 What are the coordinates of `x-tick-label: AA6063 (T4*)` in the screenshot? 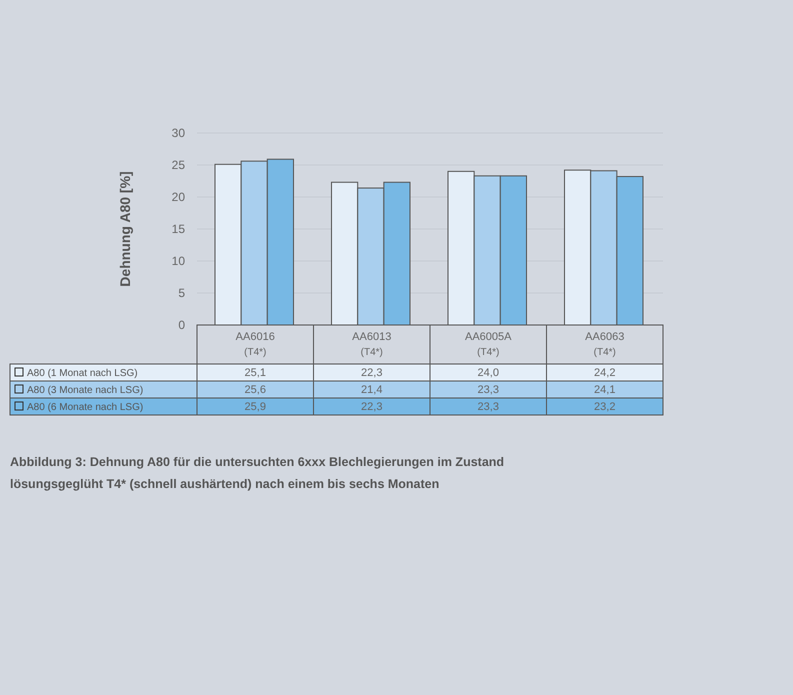 It's located at (604, 344).